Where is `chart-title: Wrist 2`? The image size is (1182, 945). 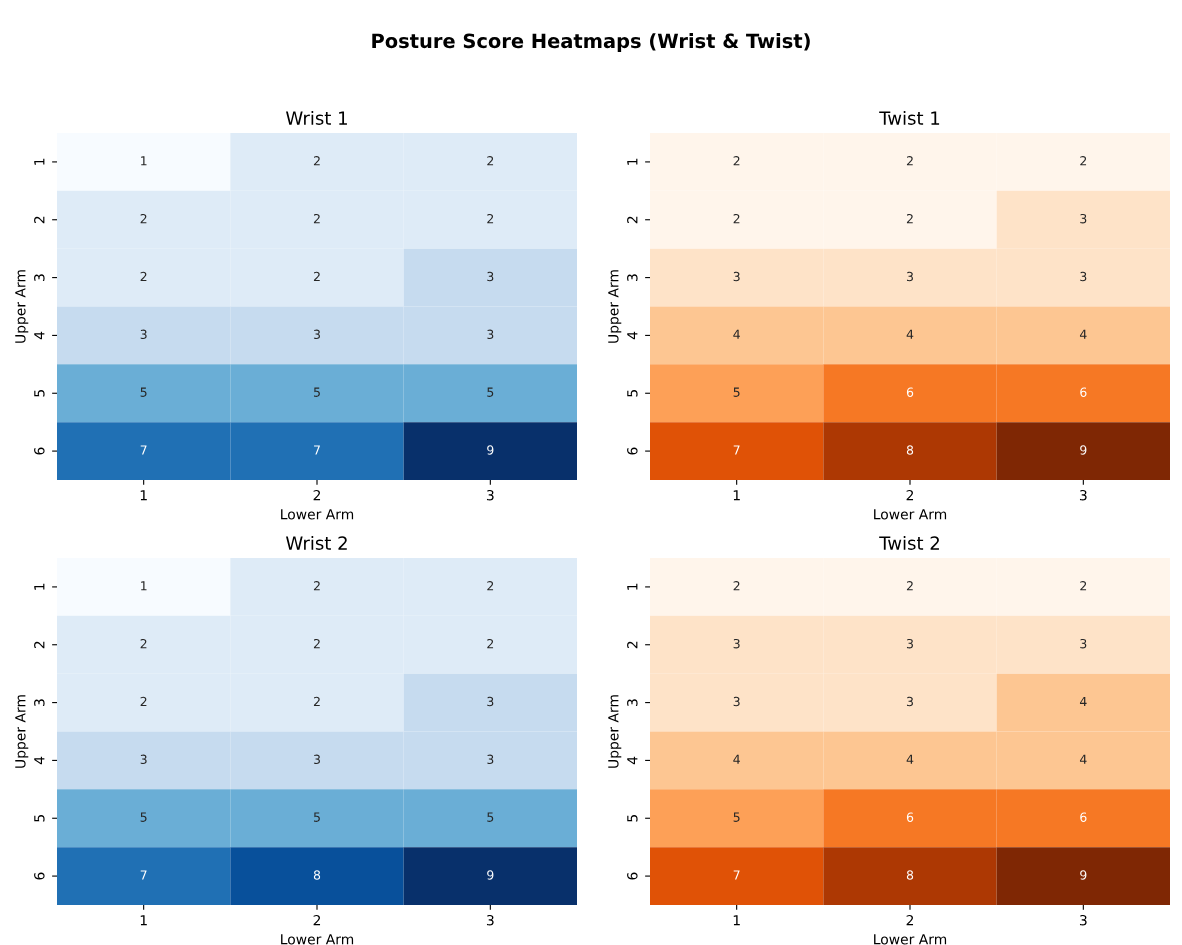
chart-title: Wrist 2 is located at coordinates (316, 542).